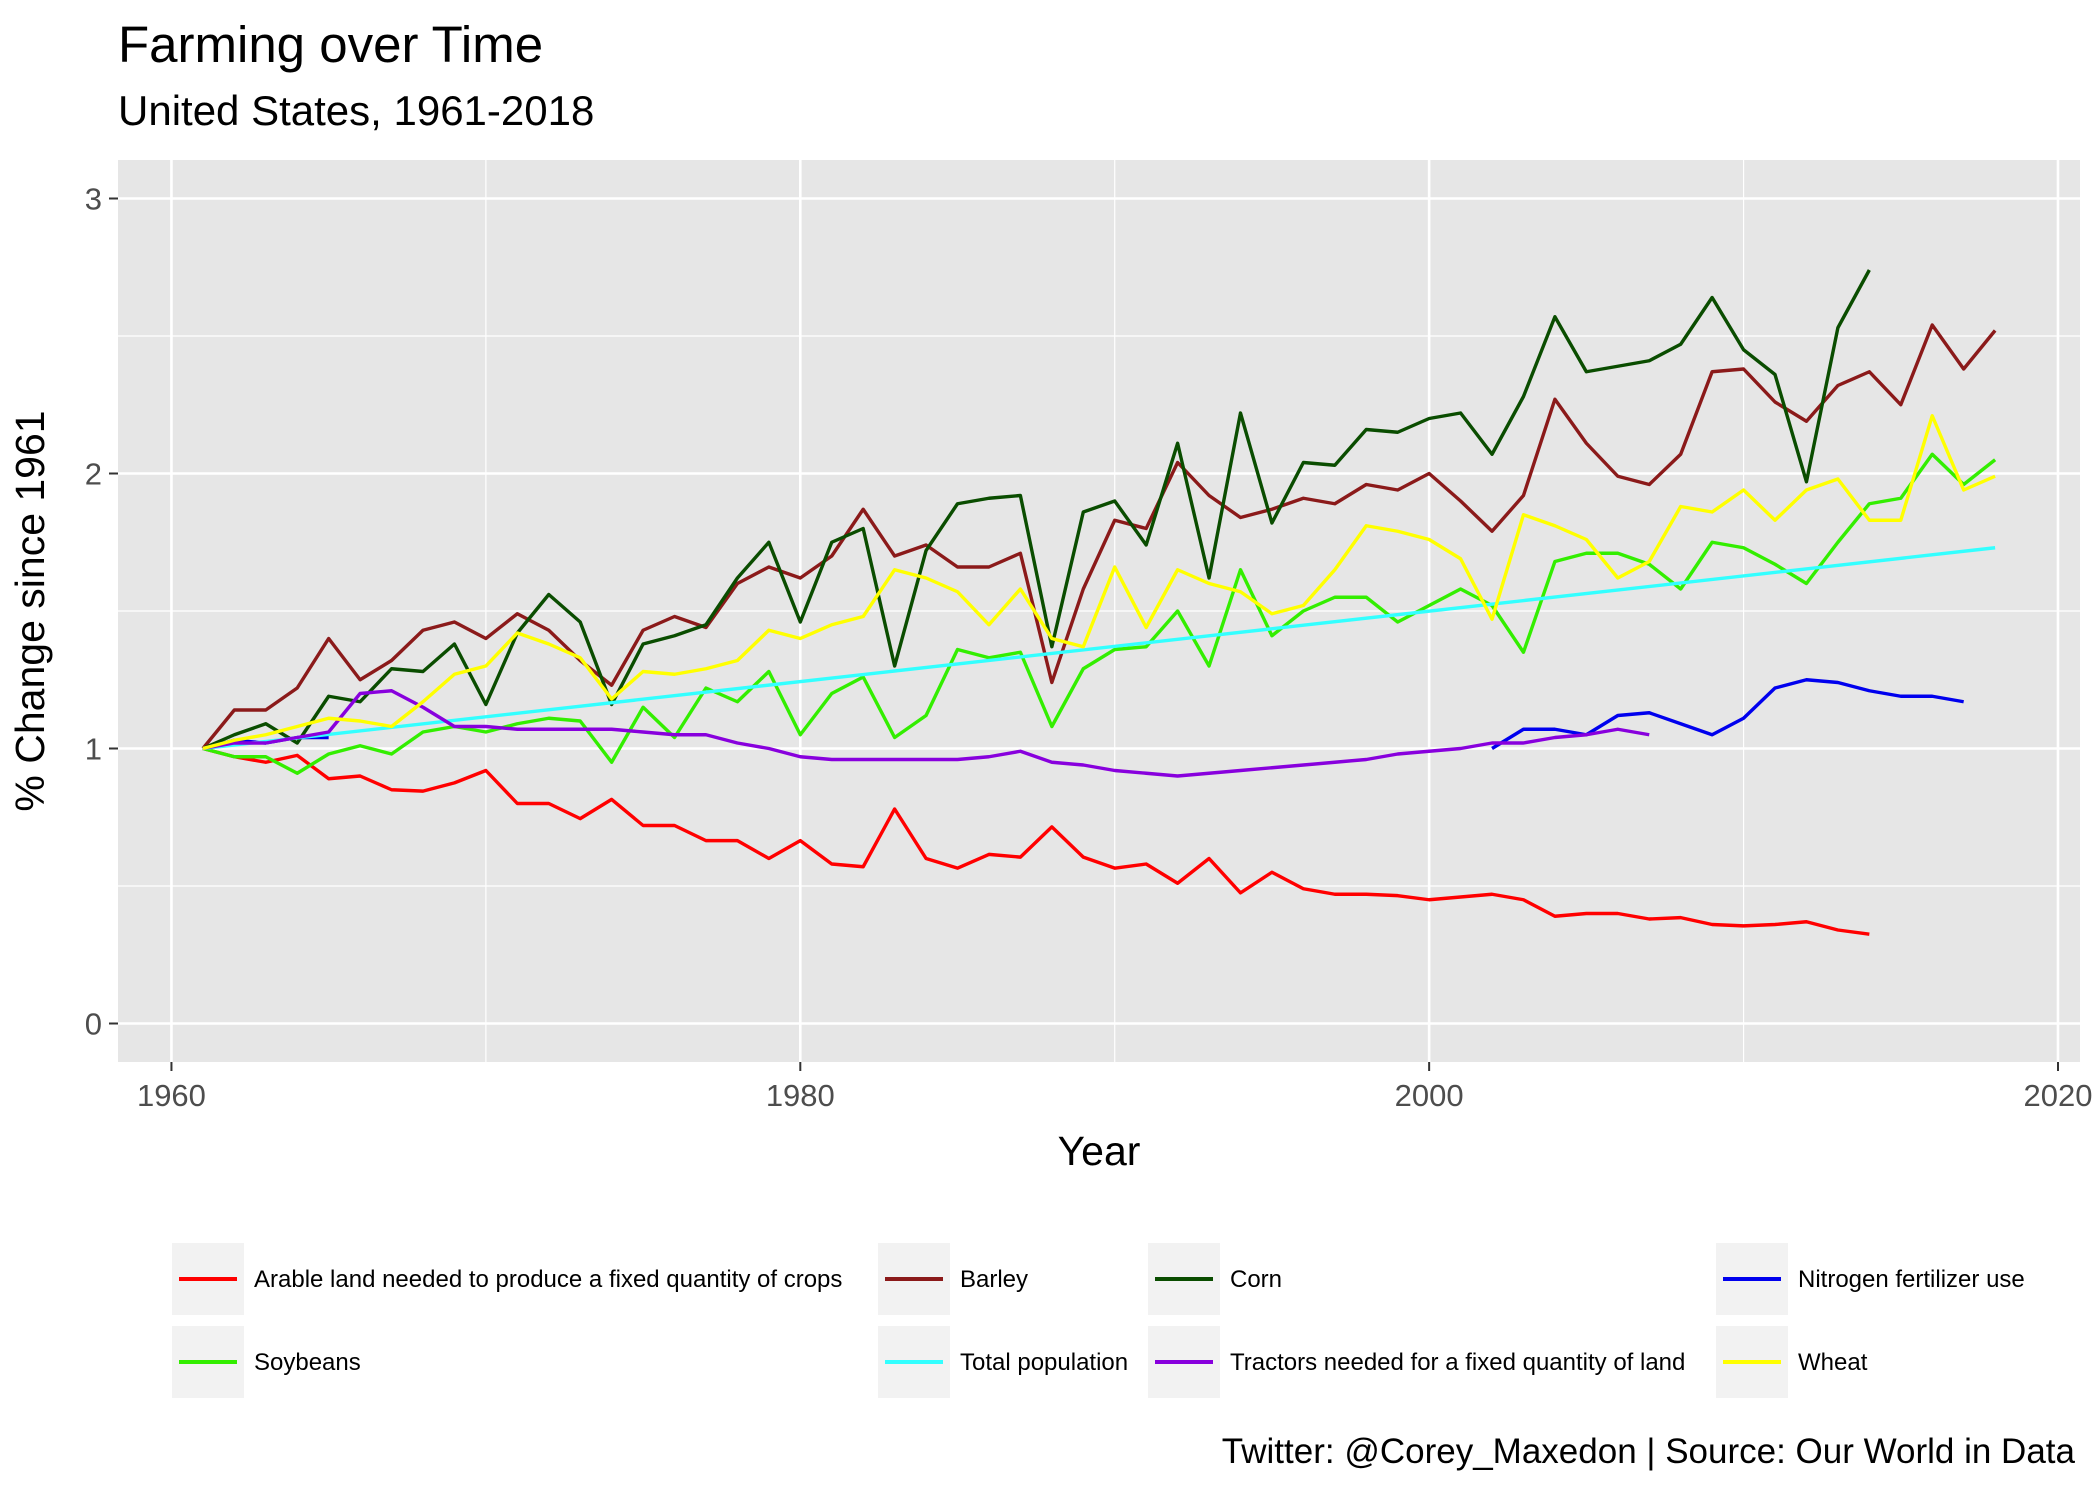 The height and width of the screenshot is (1499, 2099). I want to click on y-tick-label: 2, so click(93, 474).